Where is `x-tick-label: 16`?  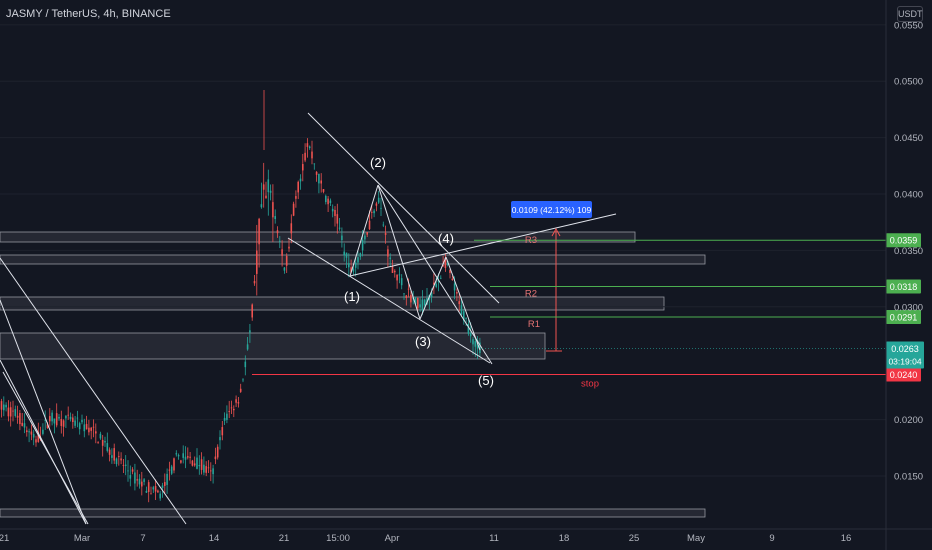 x-tick-label: 16 is located at coordinates (846, 538).